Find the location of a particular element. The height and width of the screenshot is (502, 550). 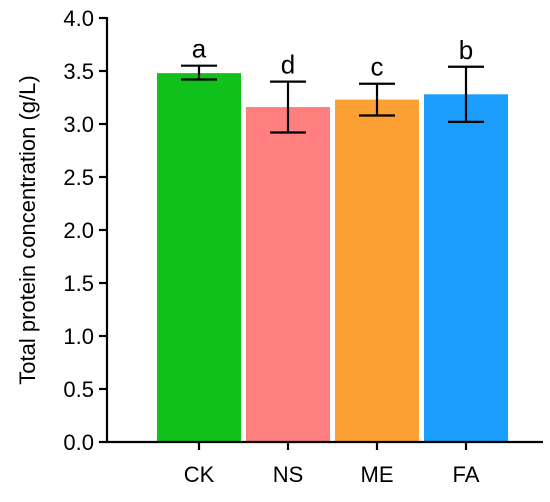

y-tick-label: 1.0 is located at coordinates (78, 336).